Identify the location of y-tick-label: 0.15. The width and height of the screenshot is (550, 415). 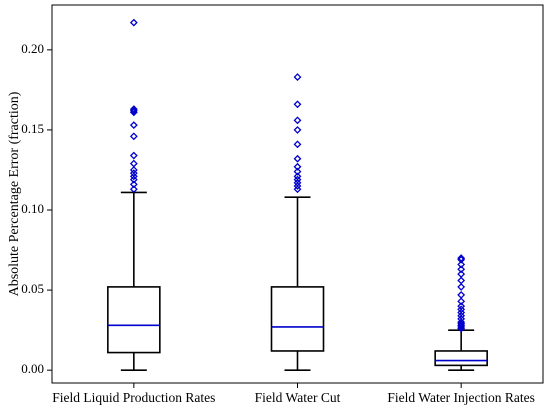
(32, 128).